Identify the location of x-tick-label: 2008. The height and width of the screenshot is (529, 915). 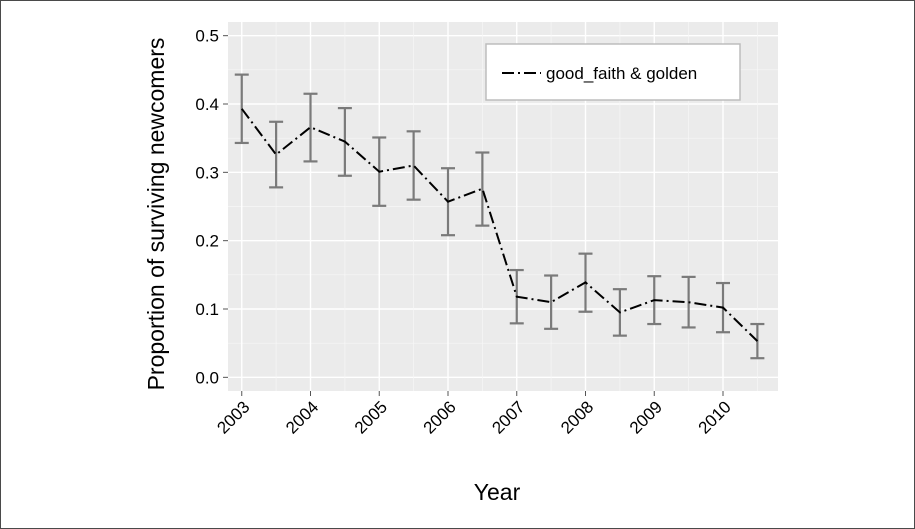
(577, 417).